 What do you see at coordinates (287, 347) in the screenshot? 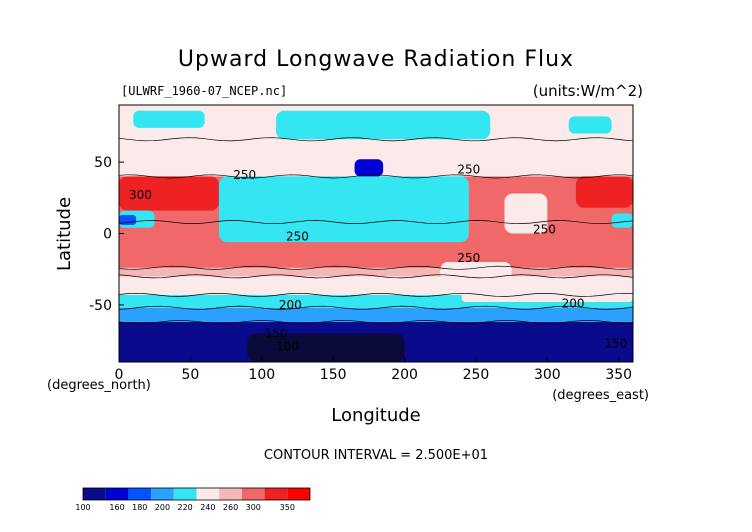
I see `contour-label-9: 100` at bounding box center [287, 347].